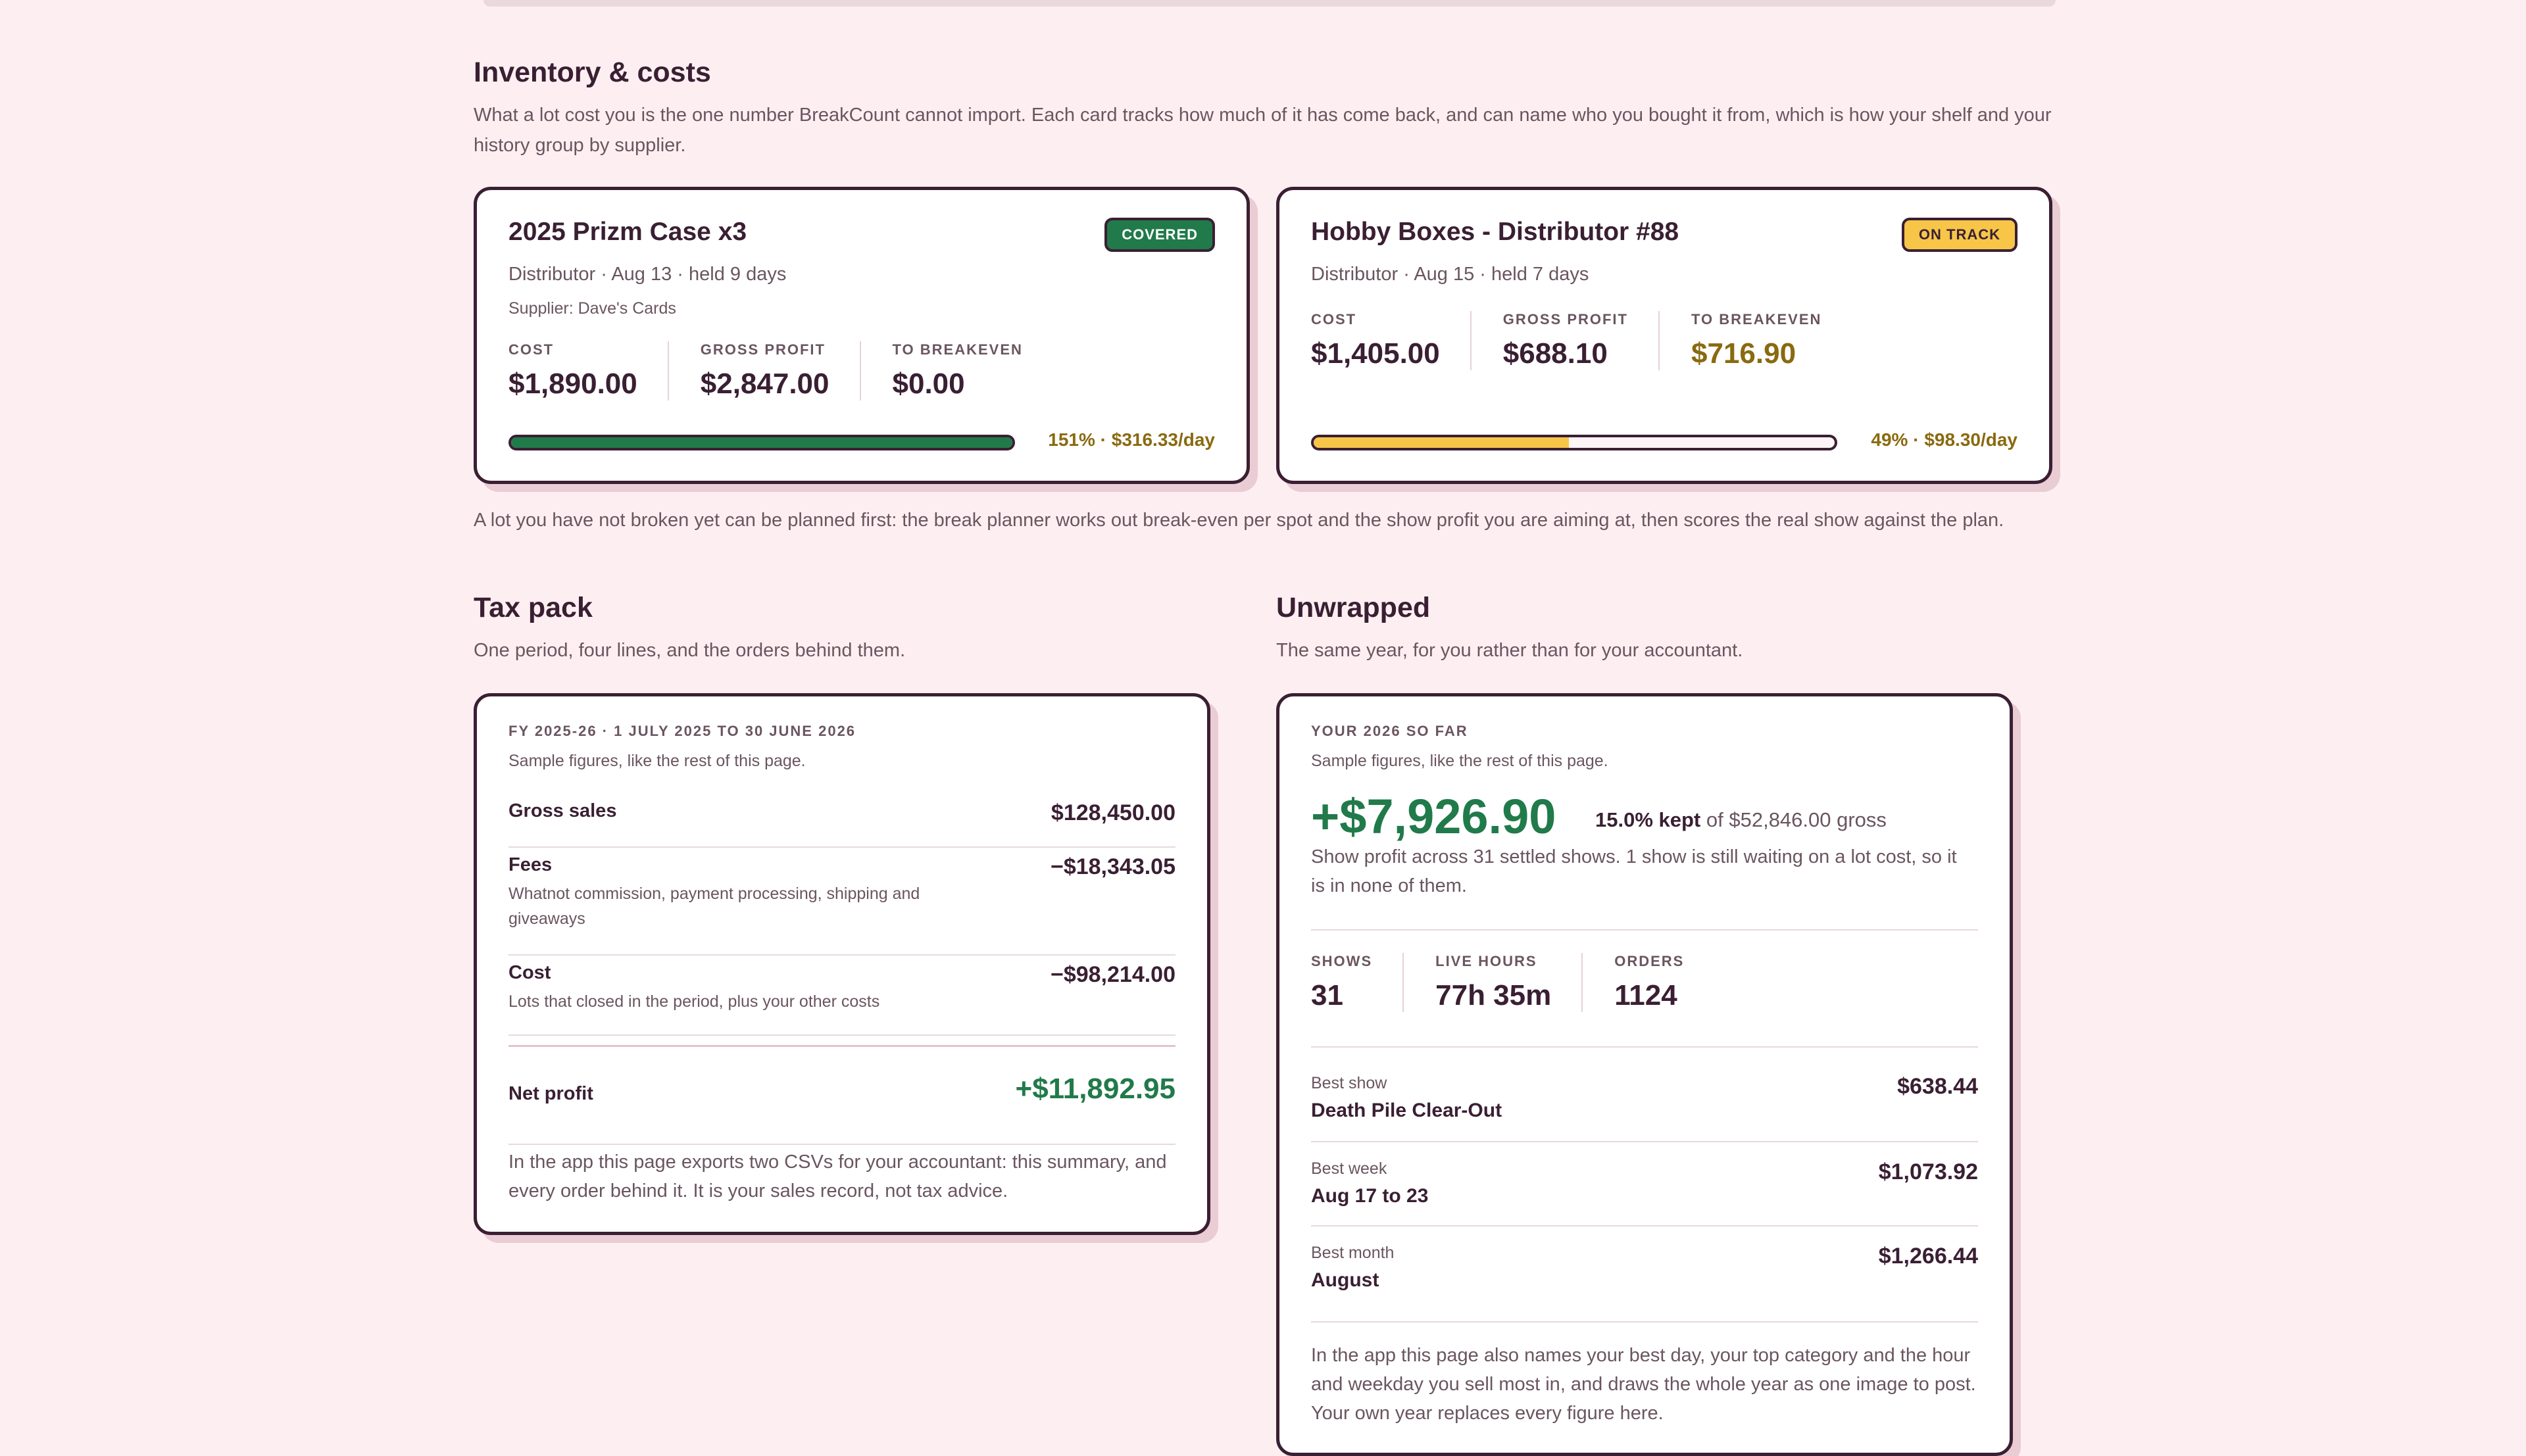 The height and width of the screenshot is (1456, 2526). I want to click on tax-period: FY 2025-26 · 1 JULY 2025 TO 30 JUNE 2026, so click(682, 731).